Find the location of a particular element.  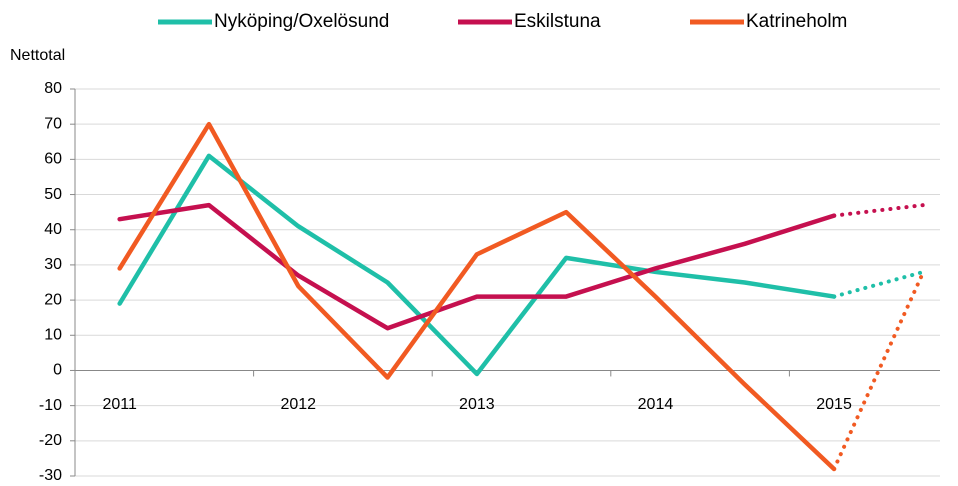

x-tick-label: 2011 is located at coordinates (119, 404).